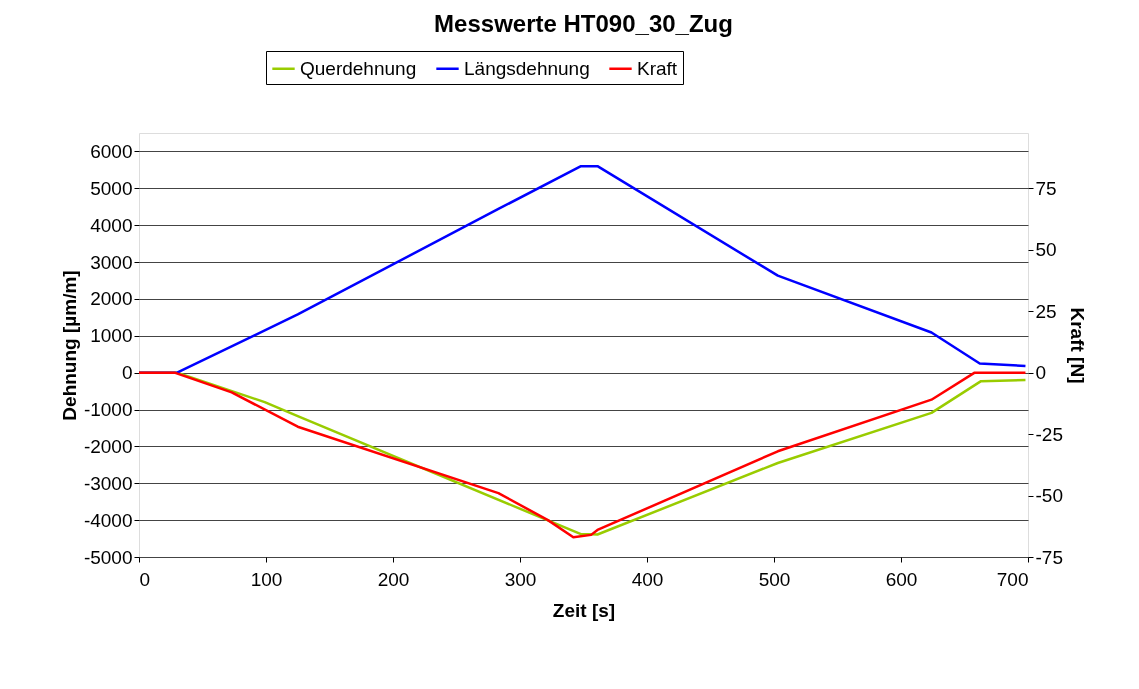  I want to click on y-tick-label: -3000, so click(108, 483).